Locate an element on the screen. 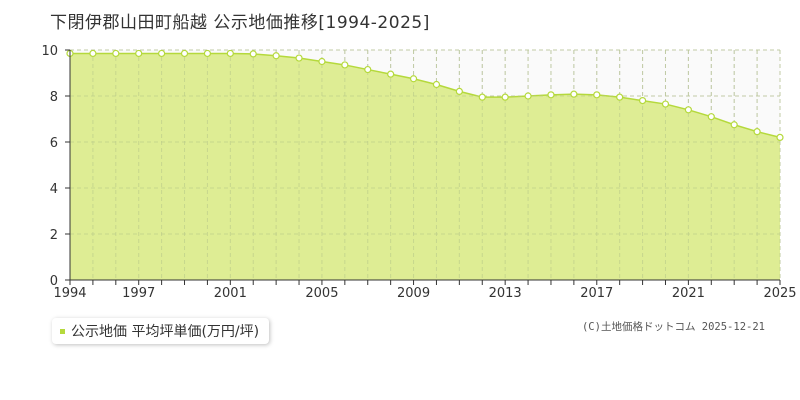 Image resolution: width=800 pixels, height=400 pixels. credit-text: (C)土地価格ドットコム 2025-12-21 is located at coordinates (673, 327).